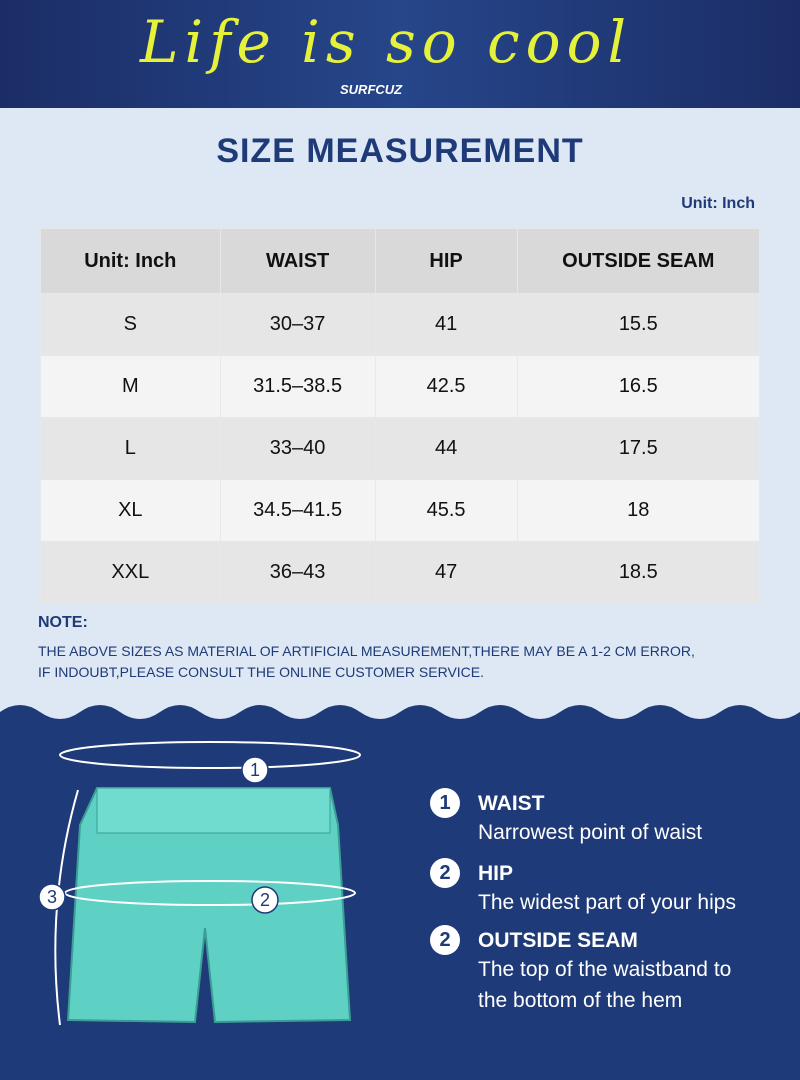 This screenshot has height=1080, width=800. Describe the element at coordinates (446, 324) in the screenshot. I see `table-cell: 41` at that location.